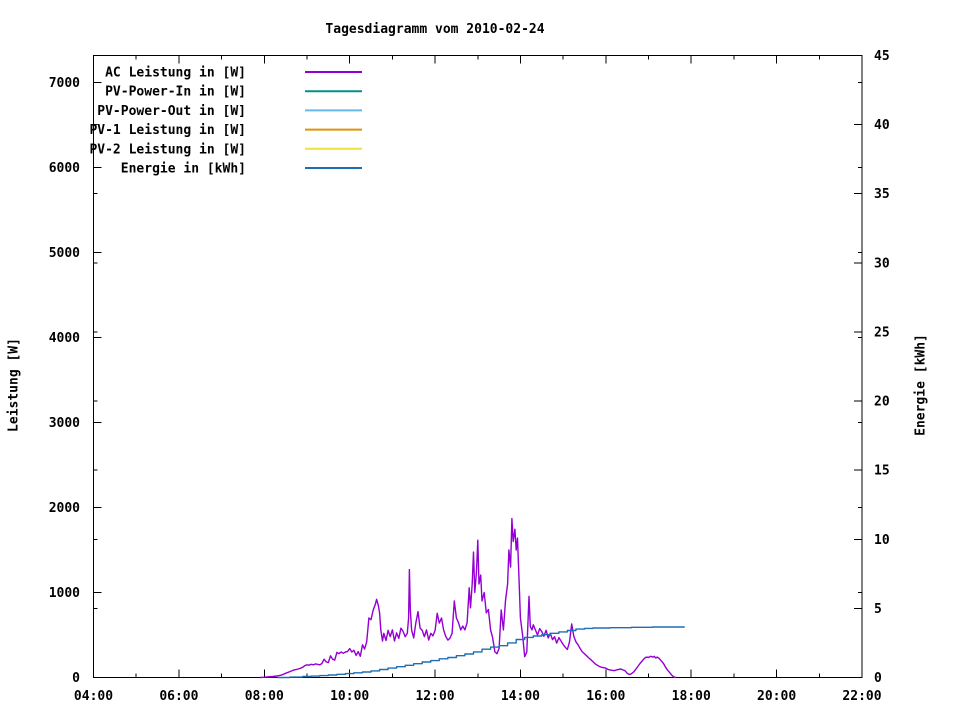 The image size is (960, 720). I want to click on y1-tick-label: 2000, so click(64, 508).